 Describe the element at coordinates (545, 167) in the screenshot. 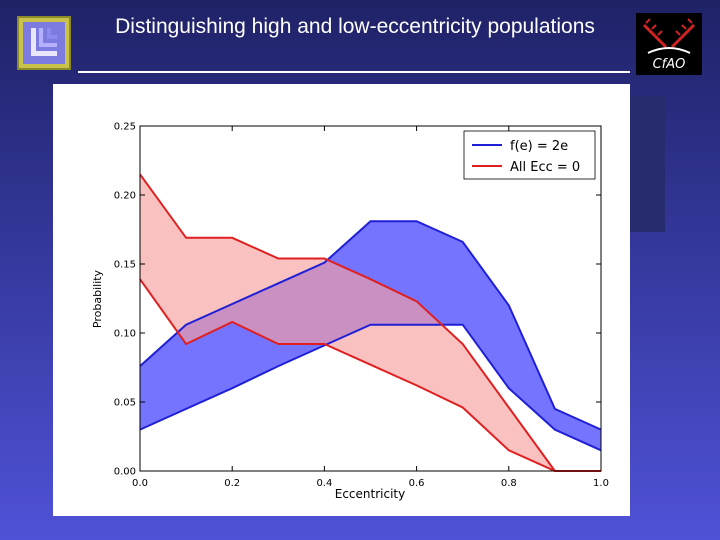

I see `legend-label-all-ecc-0: All Ecc = 0` at that location.